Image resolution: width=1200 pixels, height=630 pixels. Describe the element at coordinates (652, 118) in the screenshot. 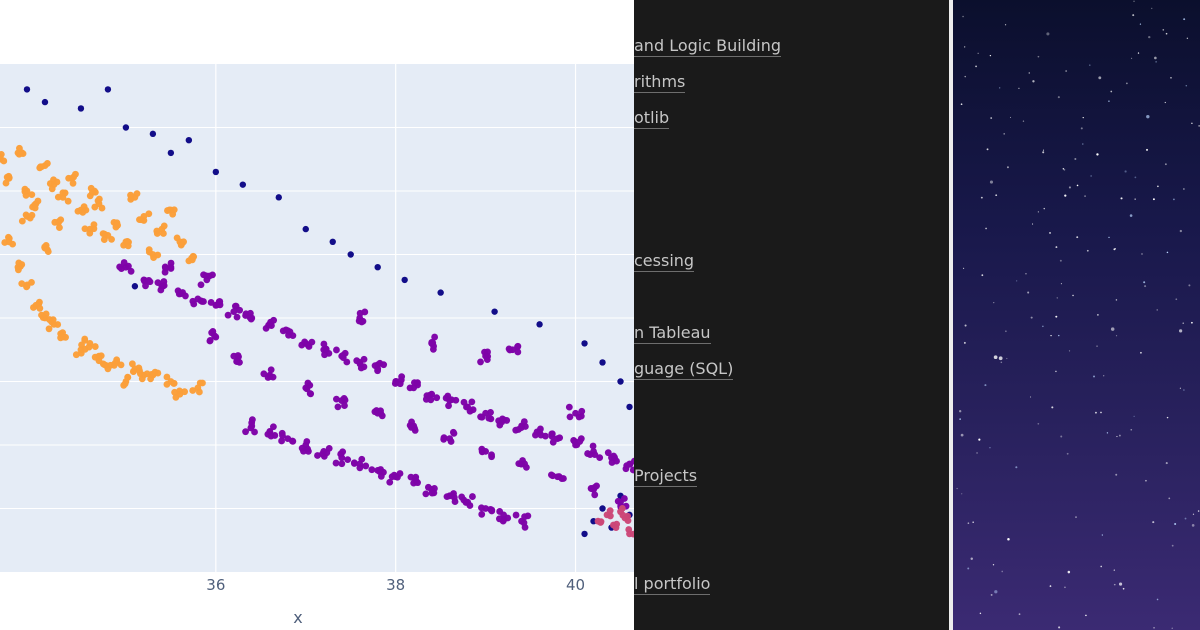

I see `menu-link-matplotlib: otlib` at that location.